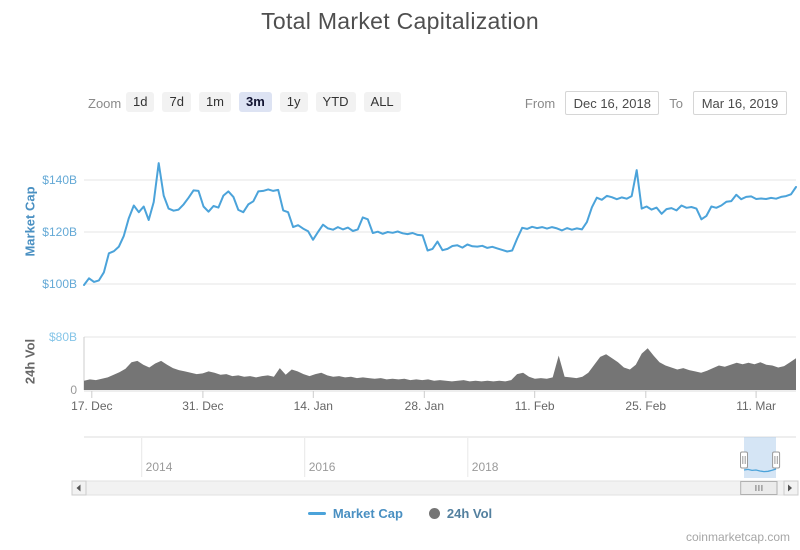  Describe the element at coordinates (740, 103) in the screenshot. I see `to-date-input` at that location.